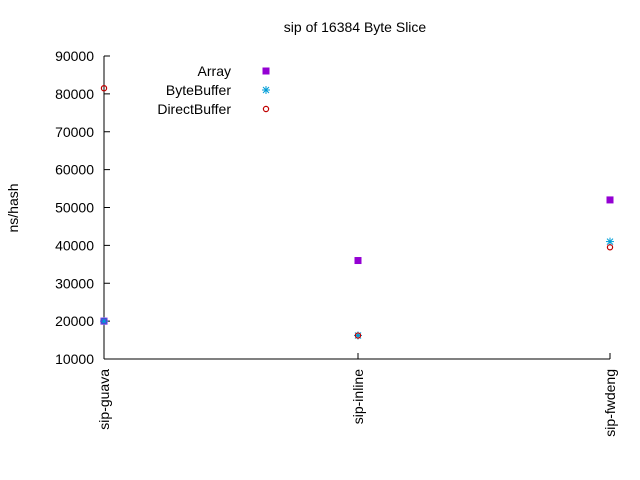  What do you see at coordinates (74, 359) in the screenshot?
I see `y-tick-label: 10000` at bounding box center [74, 359].